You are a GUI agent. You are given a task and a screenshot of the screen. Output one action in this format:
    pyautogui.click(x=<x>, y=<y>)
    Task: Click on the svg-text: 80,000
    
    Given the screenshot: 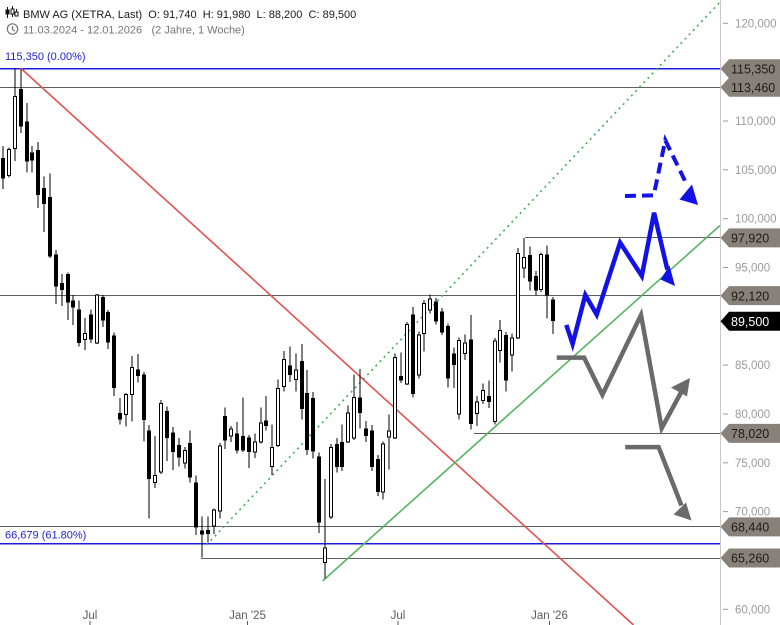 What is the action you would take?
    pyautogui.click(x=752, y=415)
    